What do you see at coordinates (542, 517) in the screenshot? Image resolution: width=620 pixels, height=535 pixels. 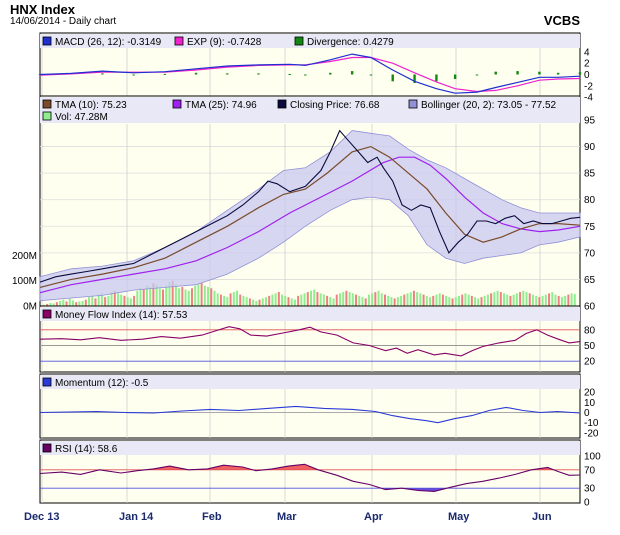 I see `x-tick-label: Jun` at bounding box center [542, 517].